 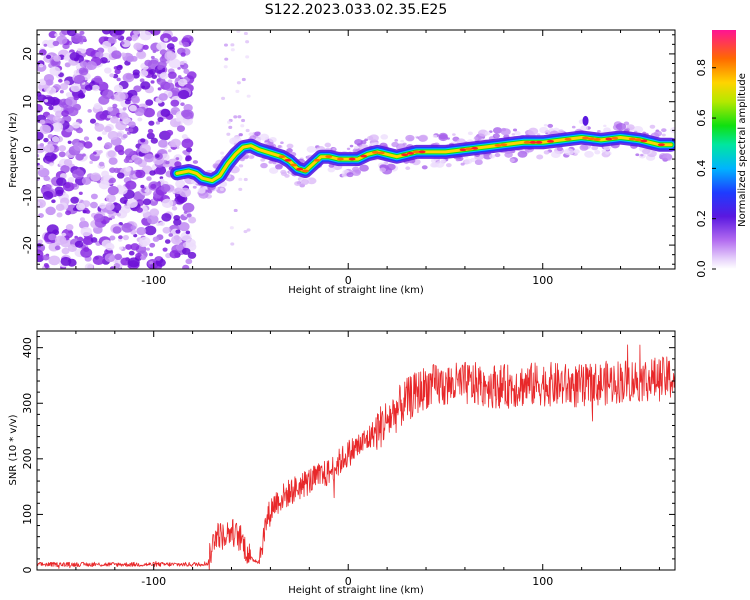 I want to click on colorbar-tick-label: 0.2, so click(x=701, y=219).